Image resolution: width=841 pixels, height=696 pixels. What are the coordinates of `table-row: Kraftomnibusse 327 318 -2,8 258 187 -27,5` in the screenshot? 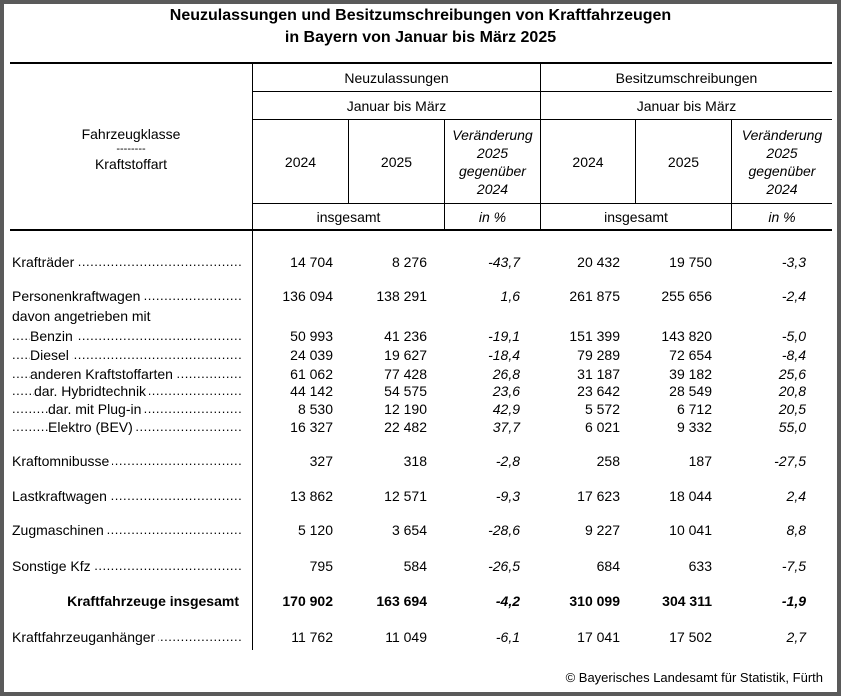 It's located at (422, 462).